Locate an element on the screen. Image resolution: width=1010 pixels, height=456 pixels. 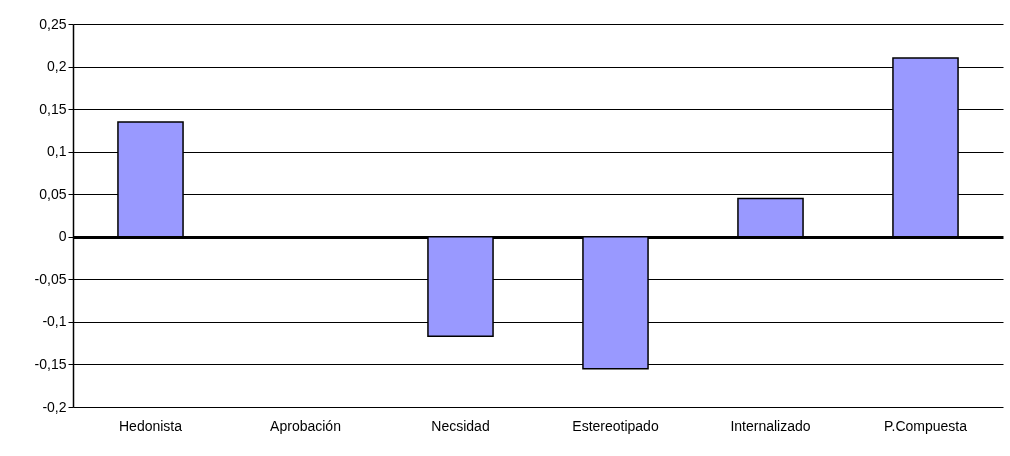
x-tick-label: Hedonista is located at coordinates (150, 425).